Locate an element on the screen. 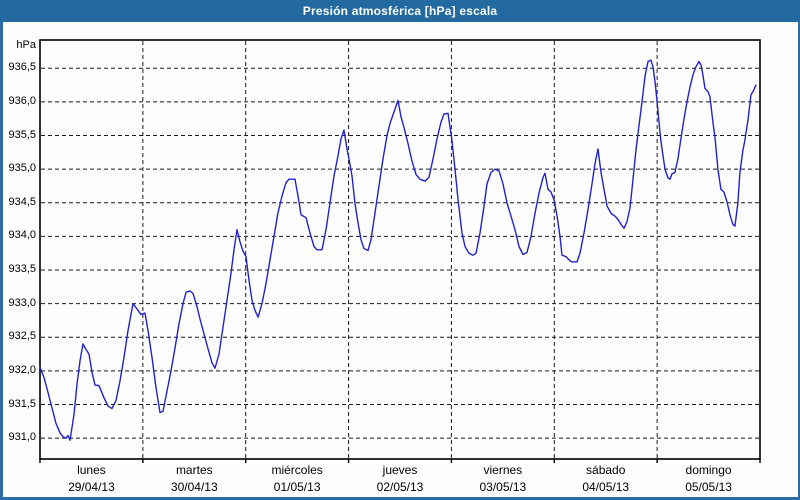 The height and width of the screenshot is (500, 800). x-day-date-label: 30/04/13 is located at coordinates (194, 487).